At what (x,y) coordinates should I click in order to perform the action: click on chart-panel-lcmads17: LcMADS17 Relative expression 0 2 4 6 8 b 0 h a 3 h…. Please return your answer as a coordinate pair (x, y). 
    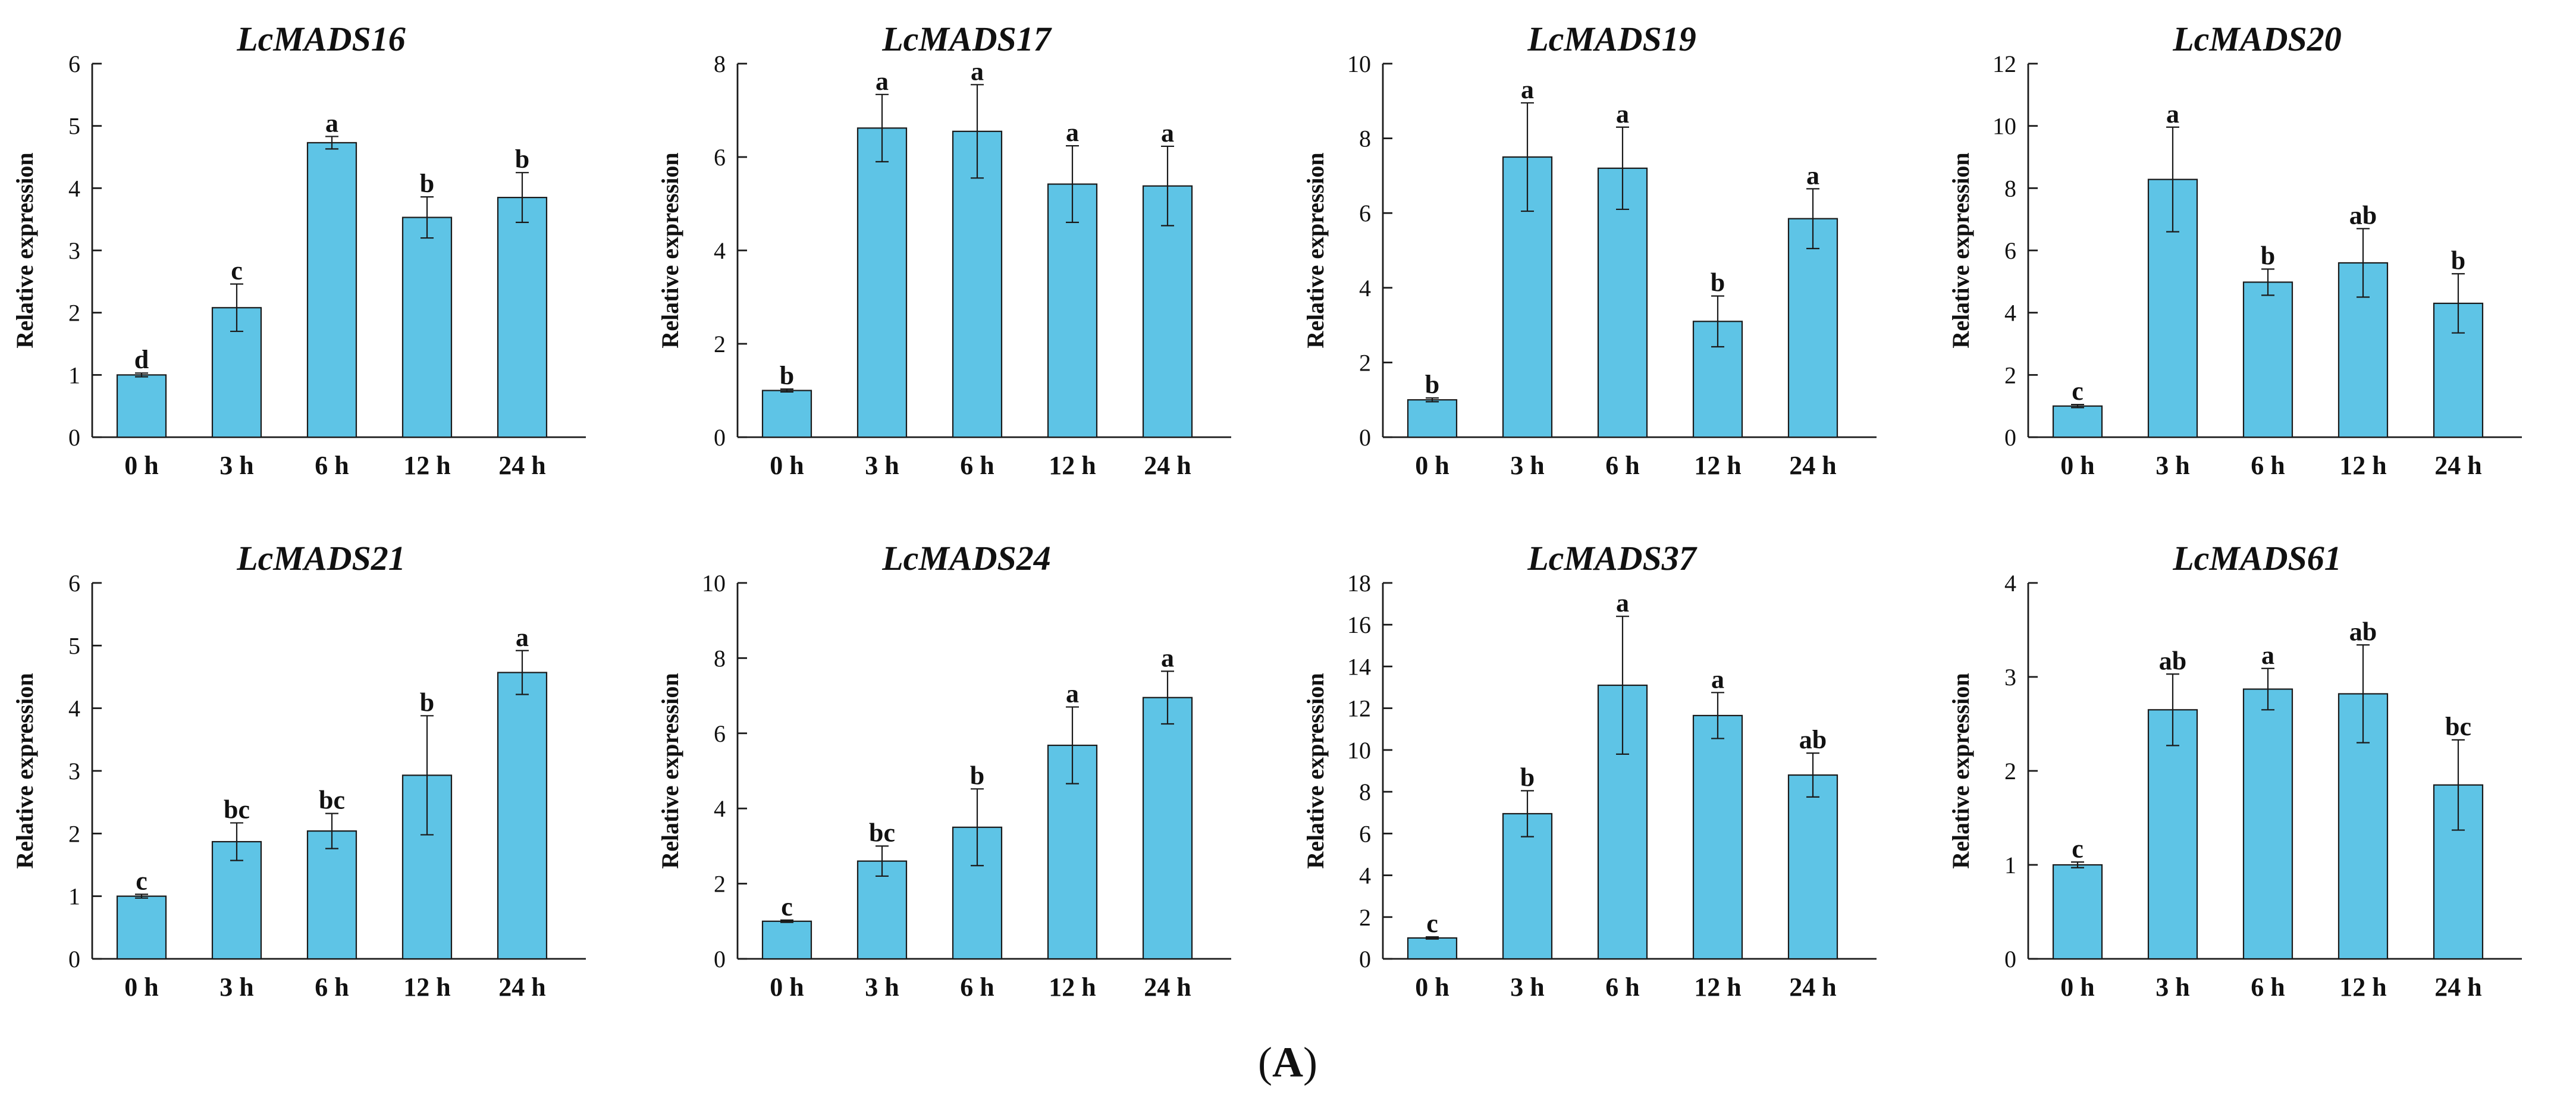
    Looking at the image, I should click on (944, 250).